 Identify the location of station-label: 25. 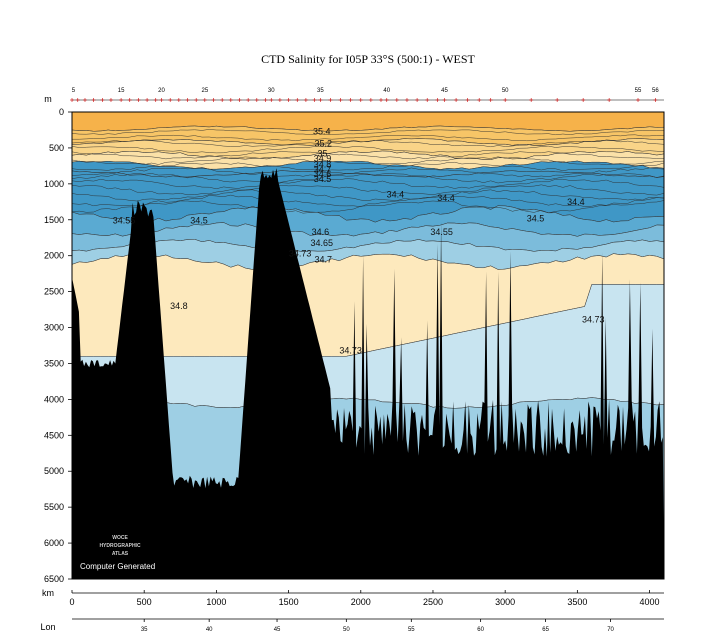
(204, 91).